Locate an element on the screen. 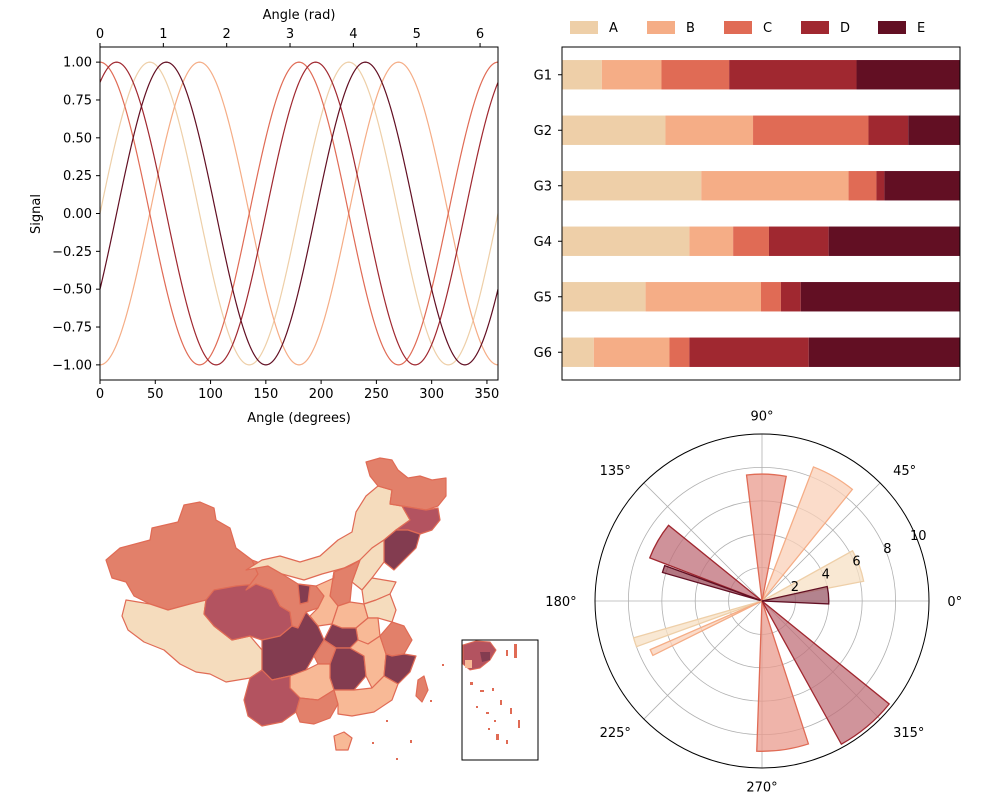  bar-G4-B is located at coordinates (711, 241).